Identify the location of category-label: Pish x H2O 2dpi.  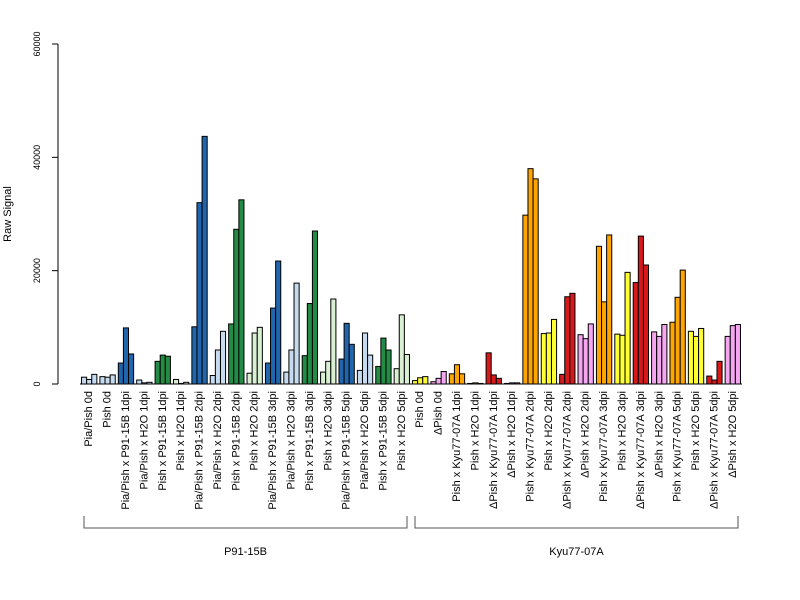
(255, 430).